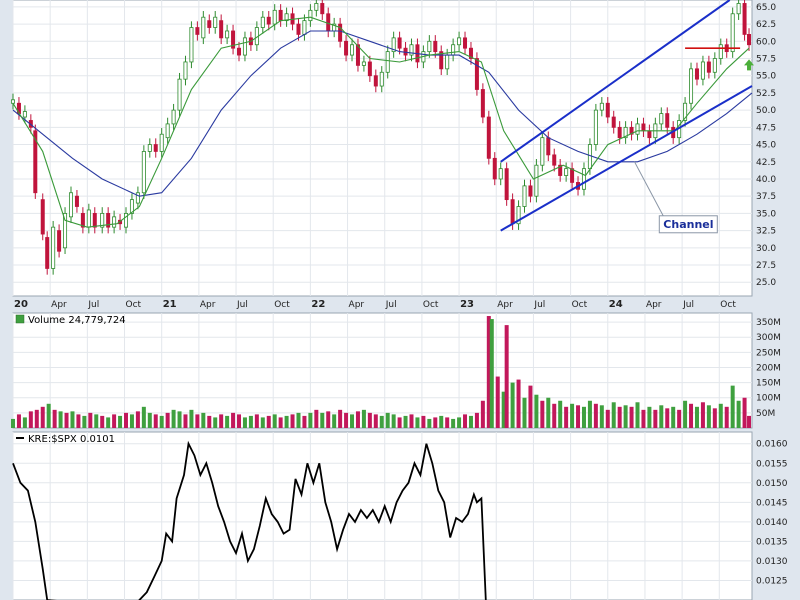 The width and height of the screenshot is (800, 600). Describe the element at coordinates (772, 484) in the screenshot. I see `ratio-tick-label: 0.0150` at that location.